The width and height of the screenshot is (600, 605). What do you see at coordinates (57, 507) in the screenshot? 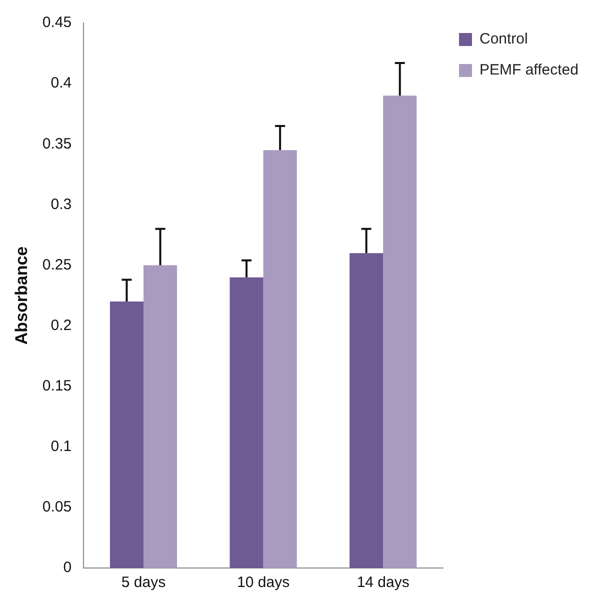
I see `y-tick-label: 0.05` at bounding box center [57, 507].